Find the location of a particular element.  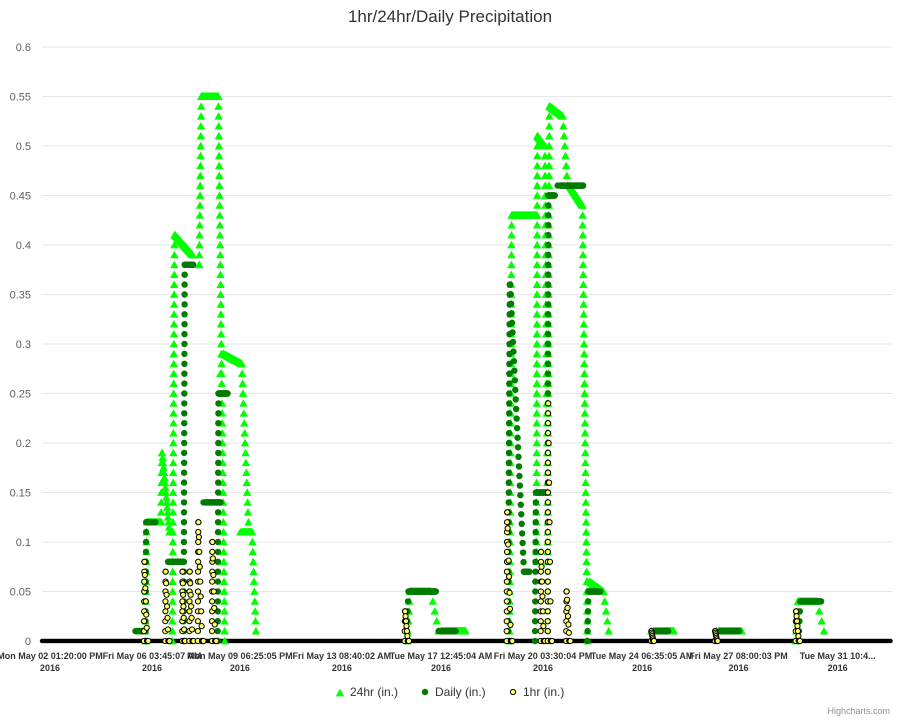

legend: 24hr (in.) Daily (in.) 1hr (in.) is located at coordinates (450, 692).